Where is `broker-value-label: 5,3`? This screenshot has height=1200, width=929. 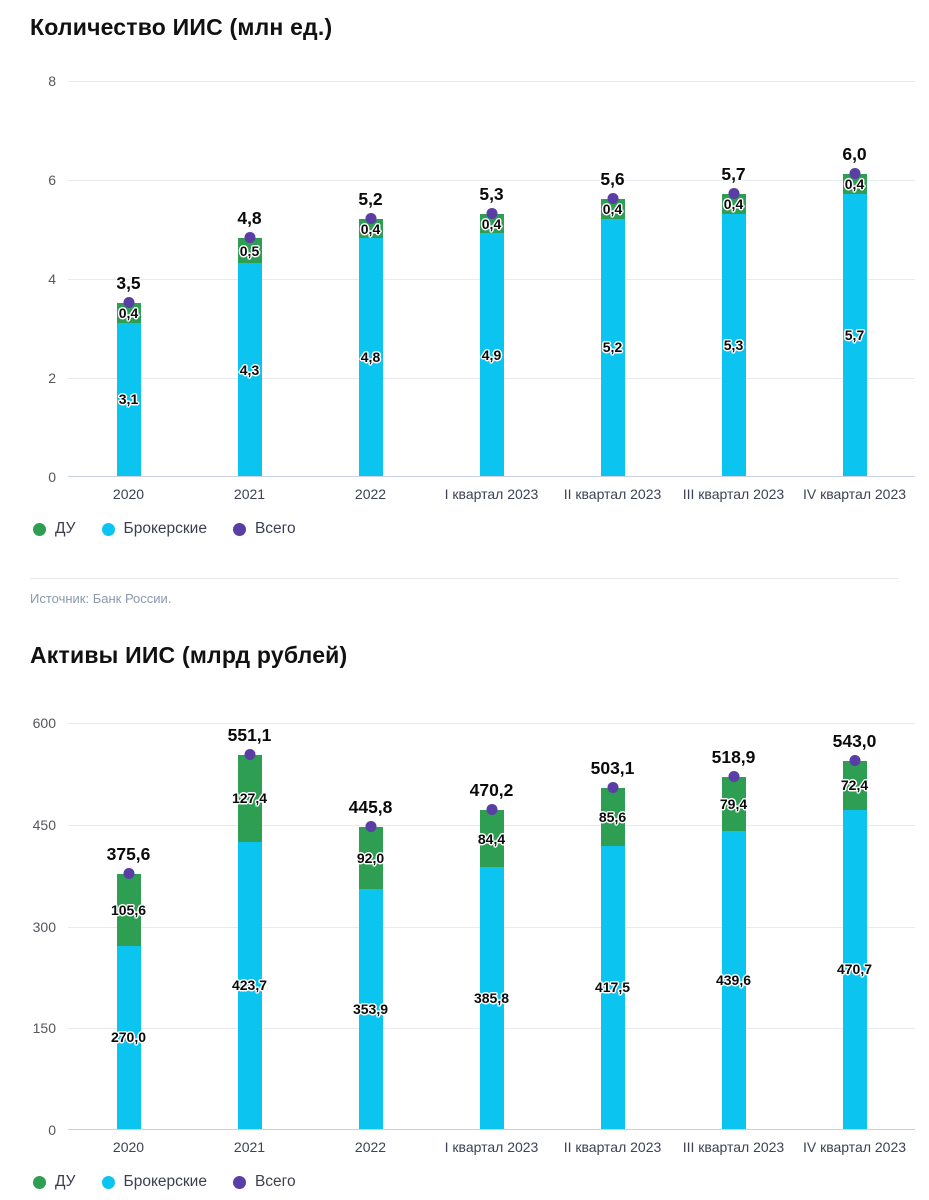
broker-value-label: 5,3 is located at coordinates (733, 344).